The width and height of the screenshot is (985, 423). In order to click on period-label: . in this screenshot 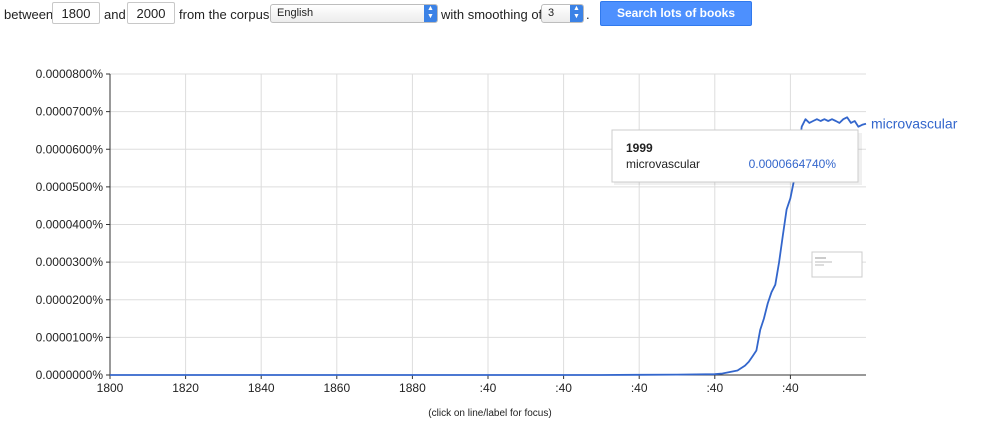, I will do `click(588, 14)`.